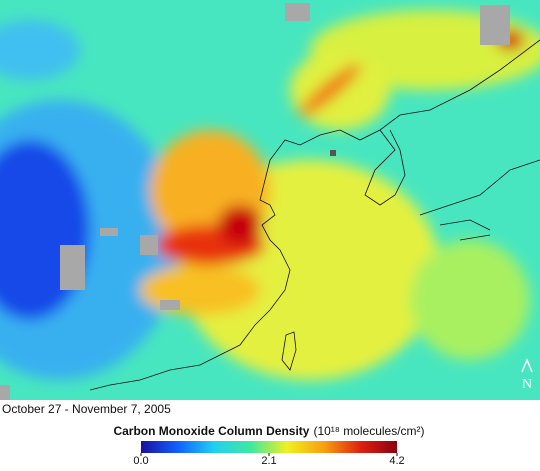 This screenshot has width=540, height=471. Describe the element at coordinates (527, 384) in the screenshot. I see `north-label: N` at that location.